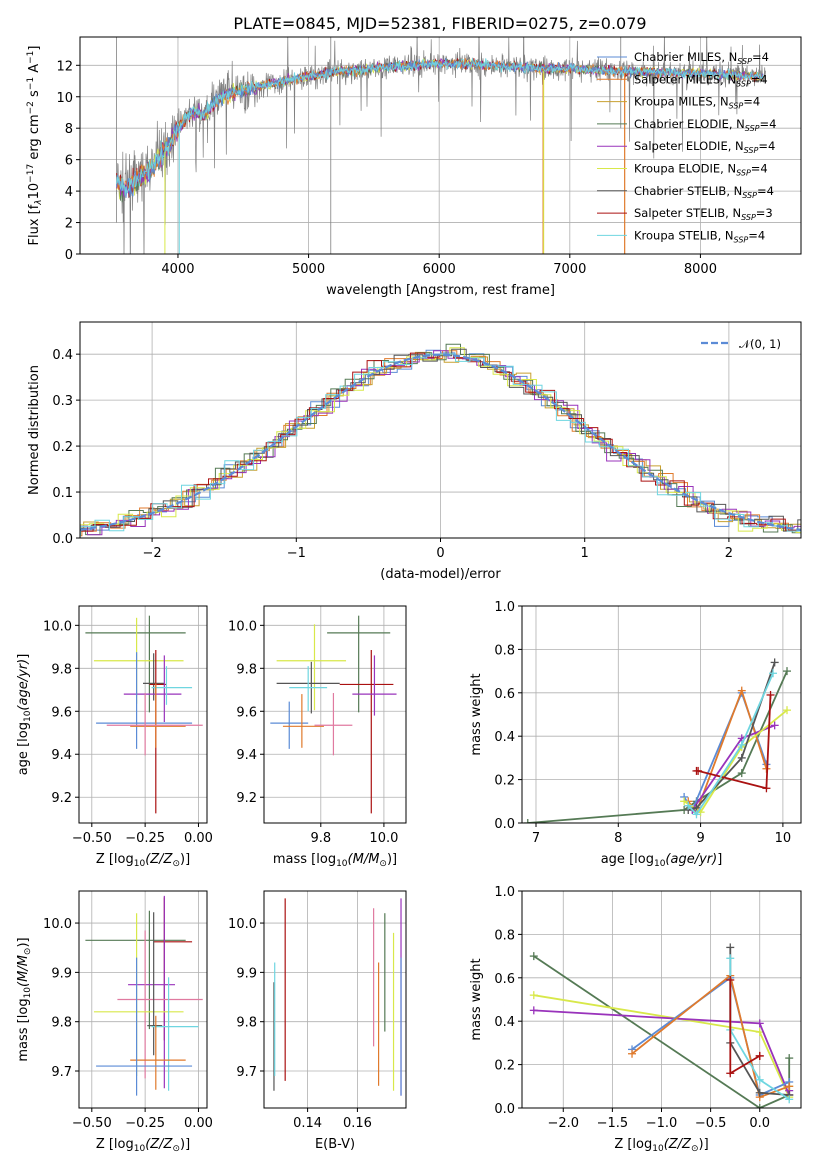 This screenshot has width=819, height=1170. I want to click on y-tick-label: 4, so click(69, 192).